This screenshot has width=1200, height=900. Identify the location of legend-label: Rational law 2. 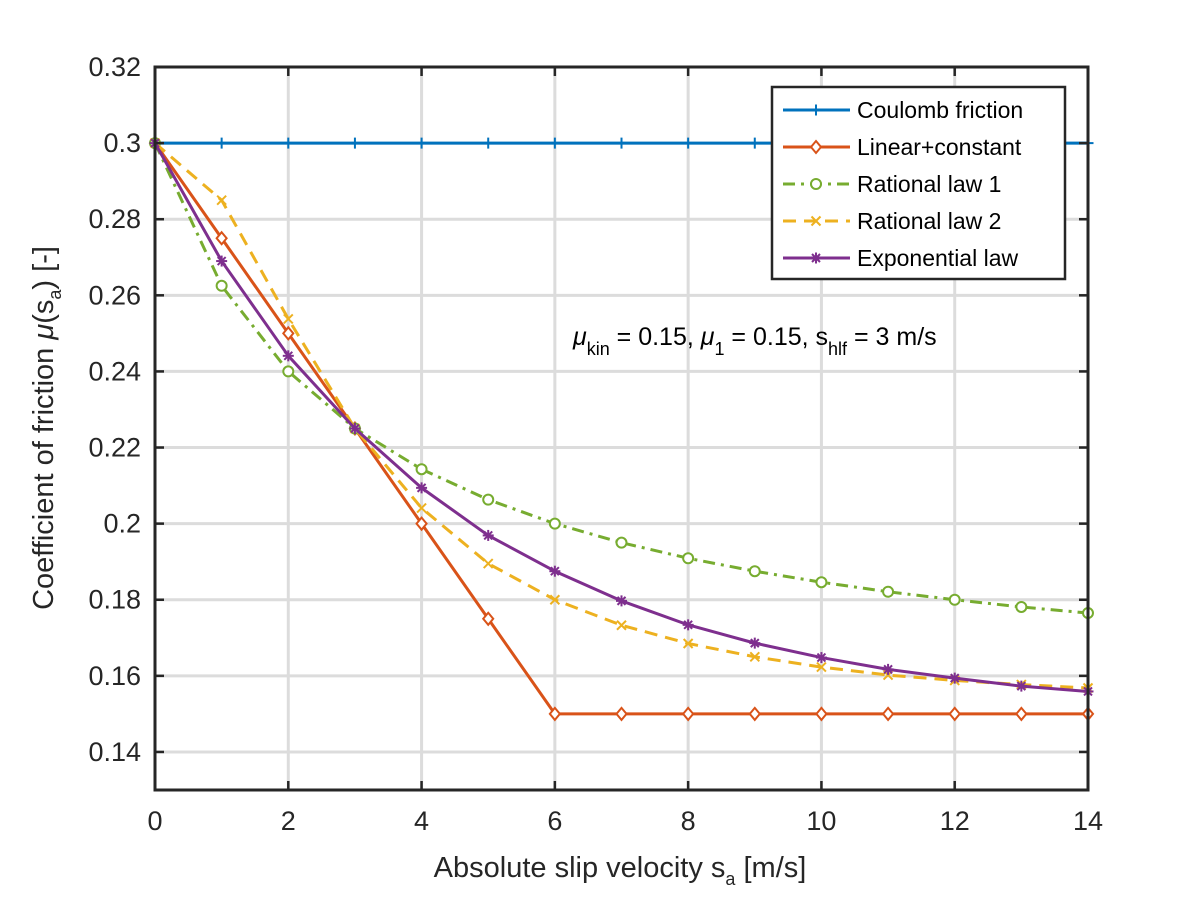
(929, 221).